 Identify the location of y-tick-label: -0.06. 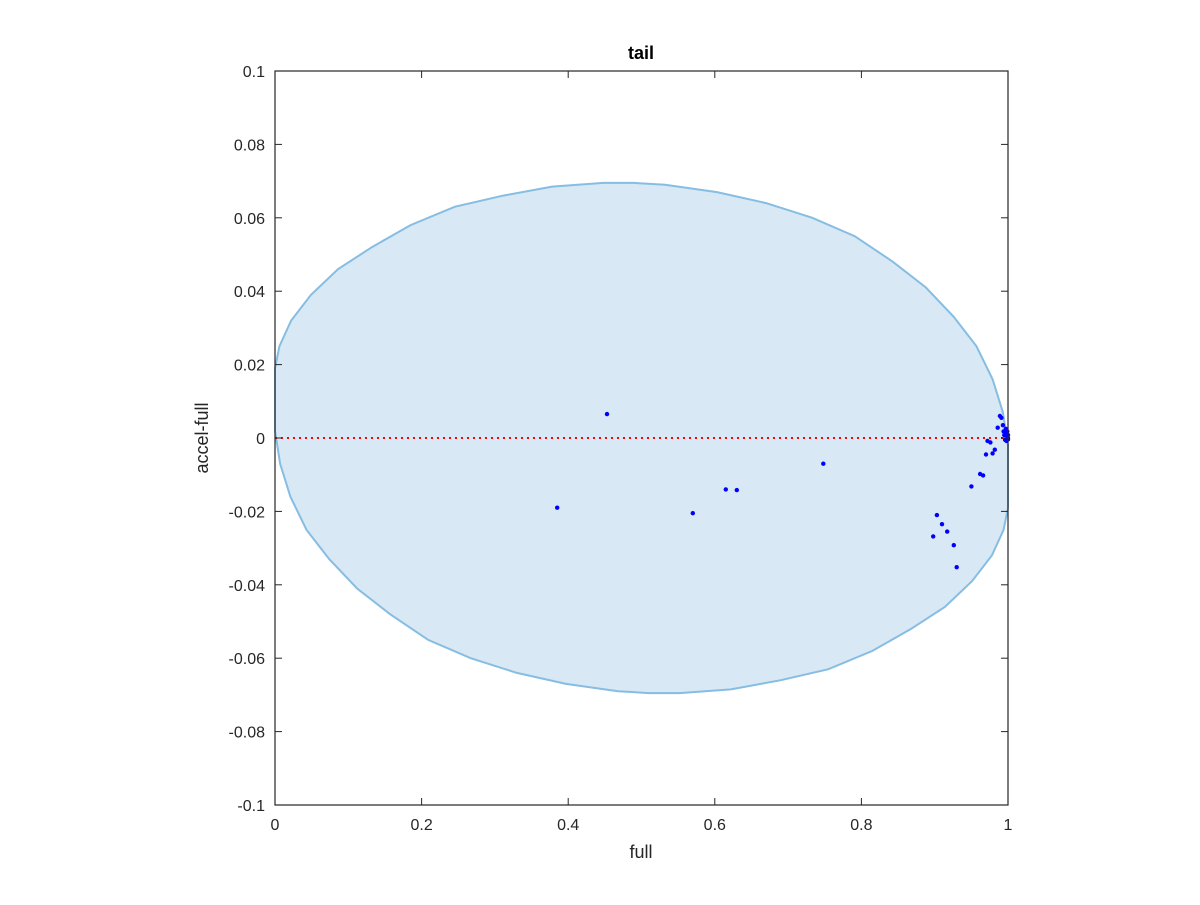
(247, 659).